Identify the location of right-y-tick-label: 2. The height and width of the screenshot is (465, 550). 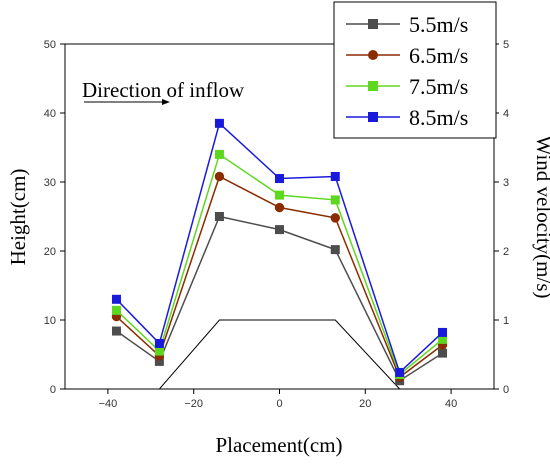
(506, 252).